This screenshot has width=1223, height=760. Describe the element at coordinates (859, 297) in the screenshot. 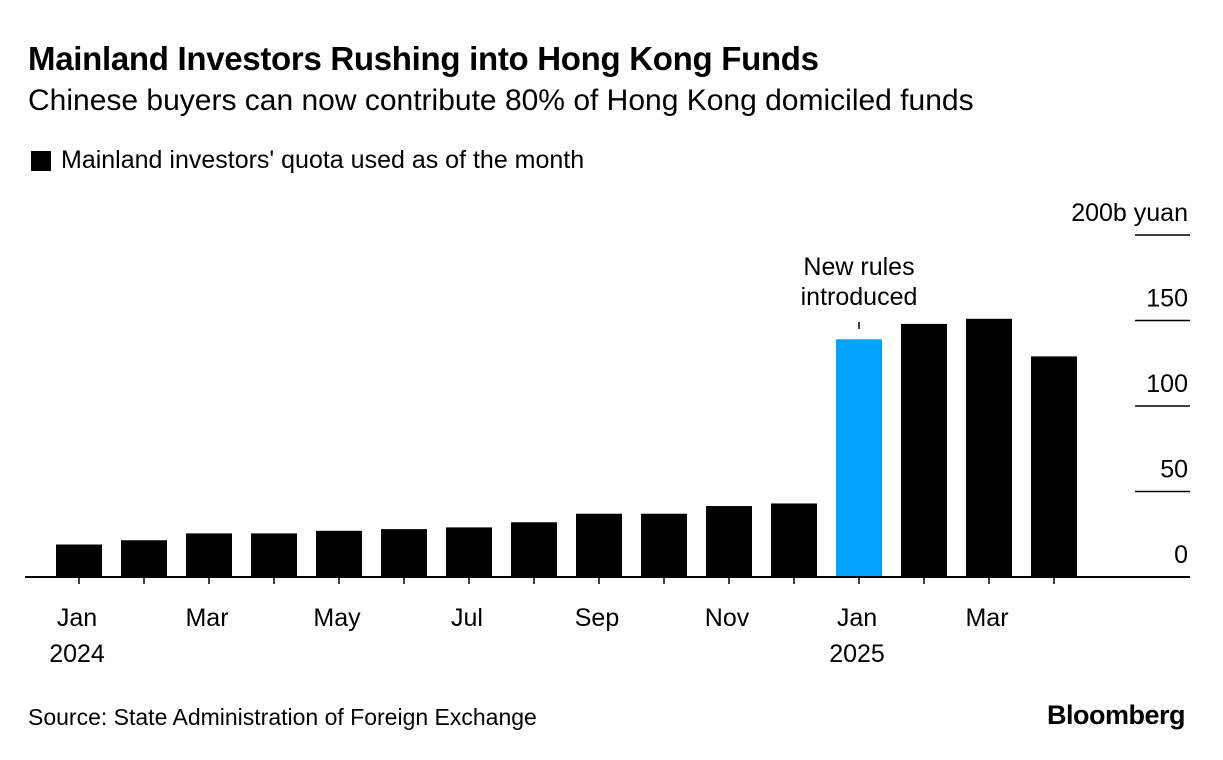

I see `annotation-label: introduced` at that location.